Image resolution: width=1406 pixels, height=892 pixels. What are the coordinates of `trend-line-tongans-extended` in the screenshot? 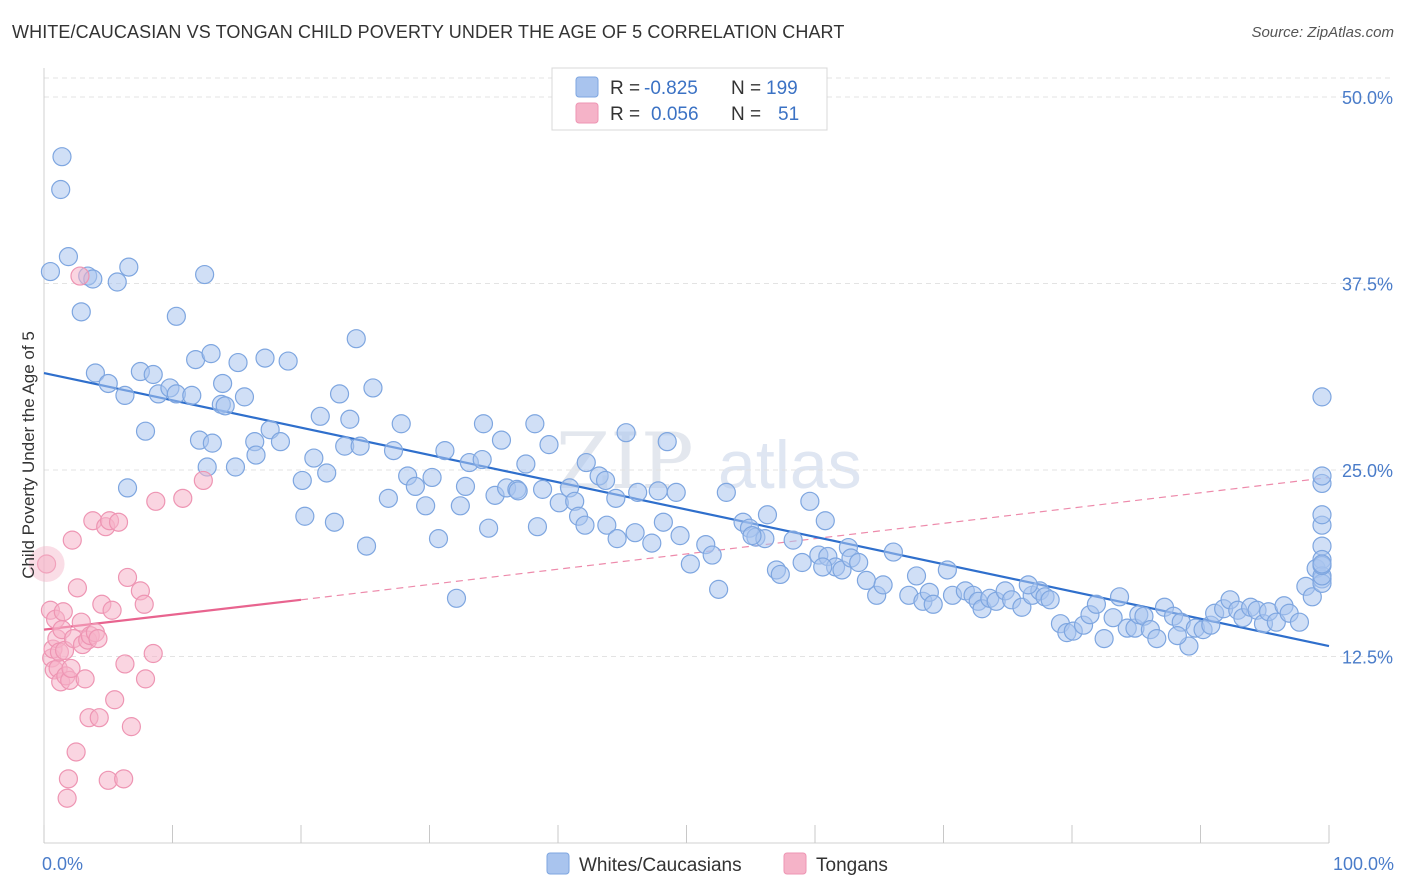 It's located at (815, 538).